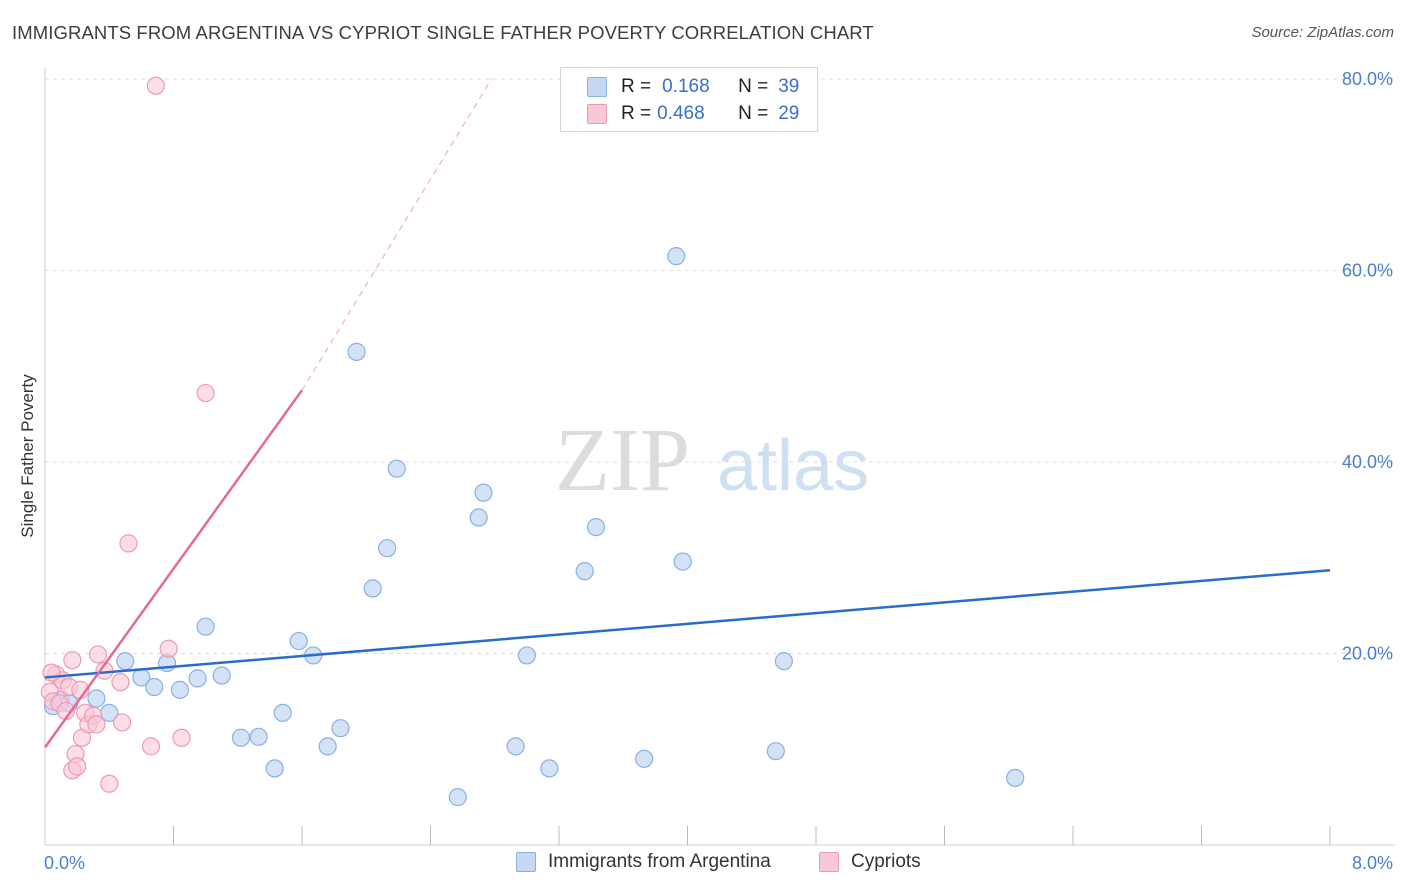 Image resolution: width=1406 pixels, height=892 pixels. I want to click on y-tick-label: 20.0%, so click(1367, 654).